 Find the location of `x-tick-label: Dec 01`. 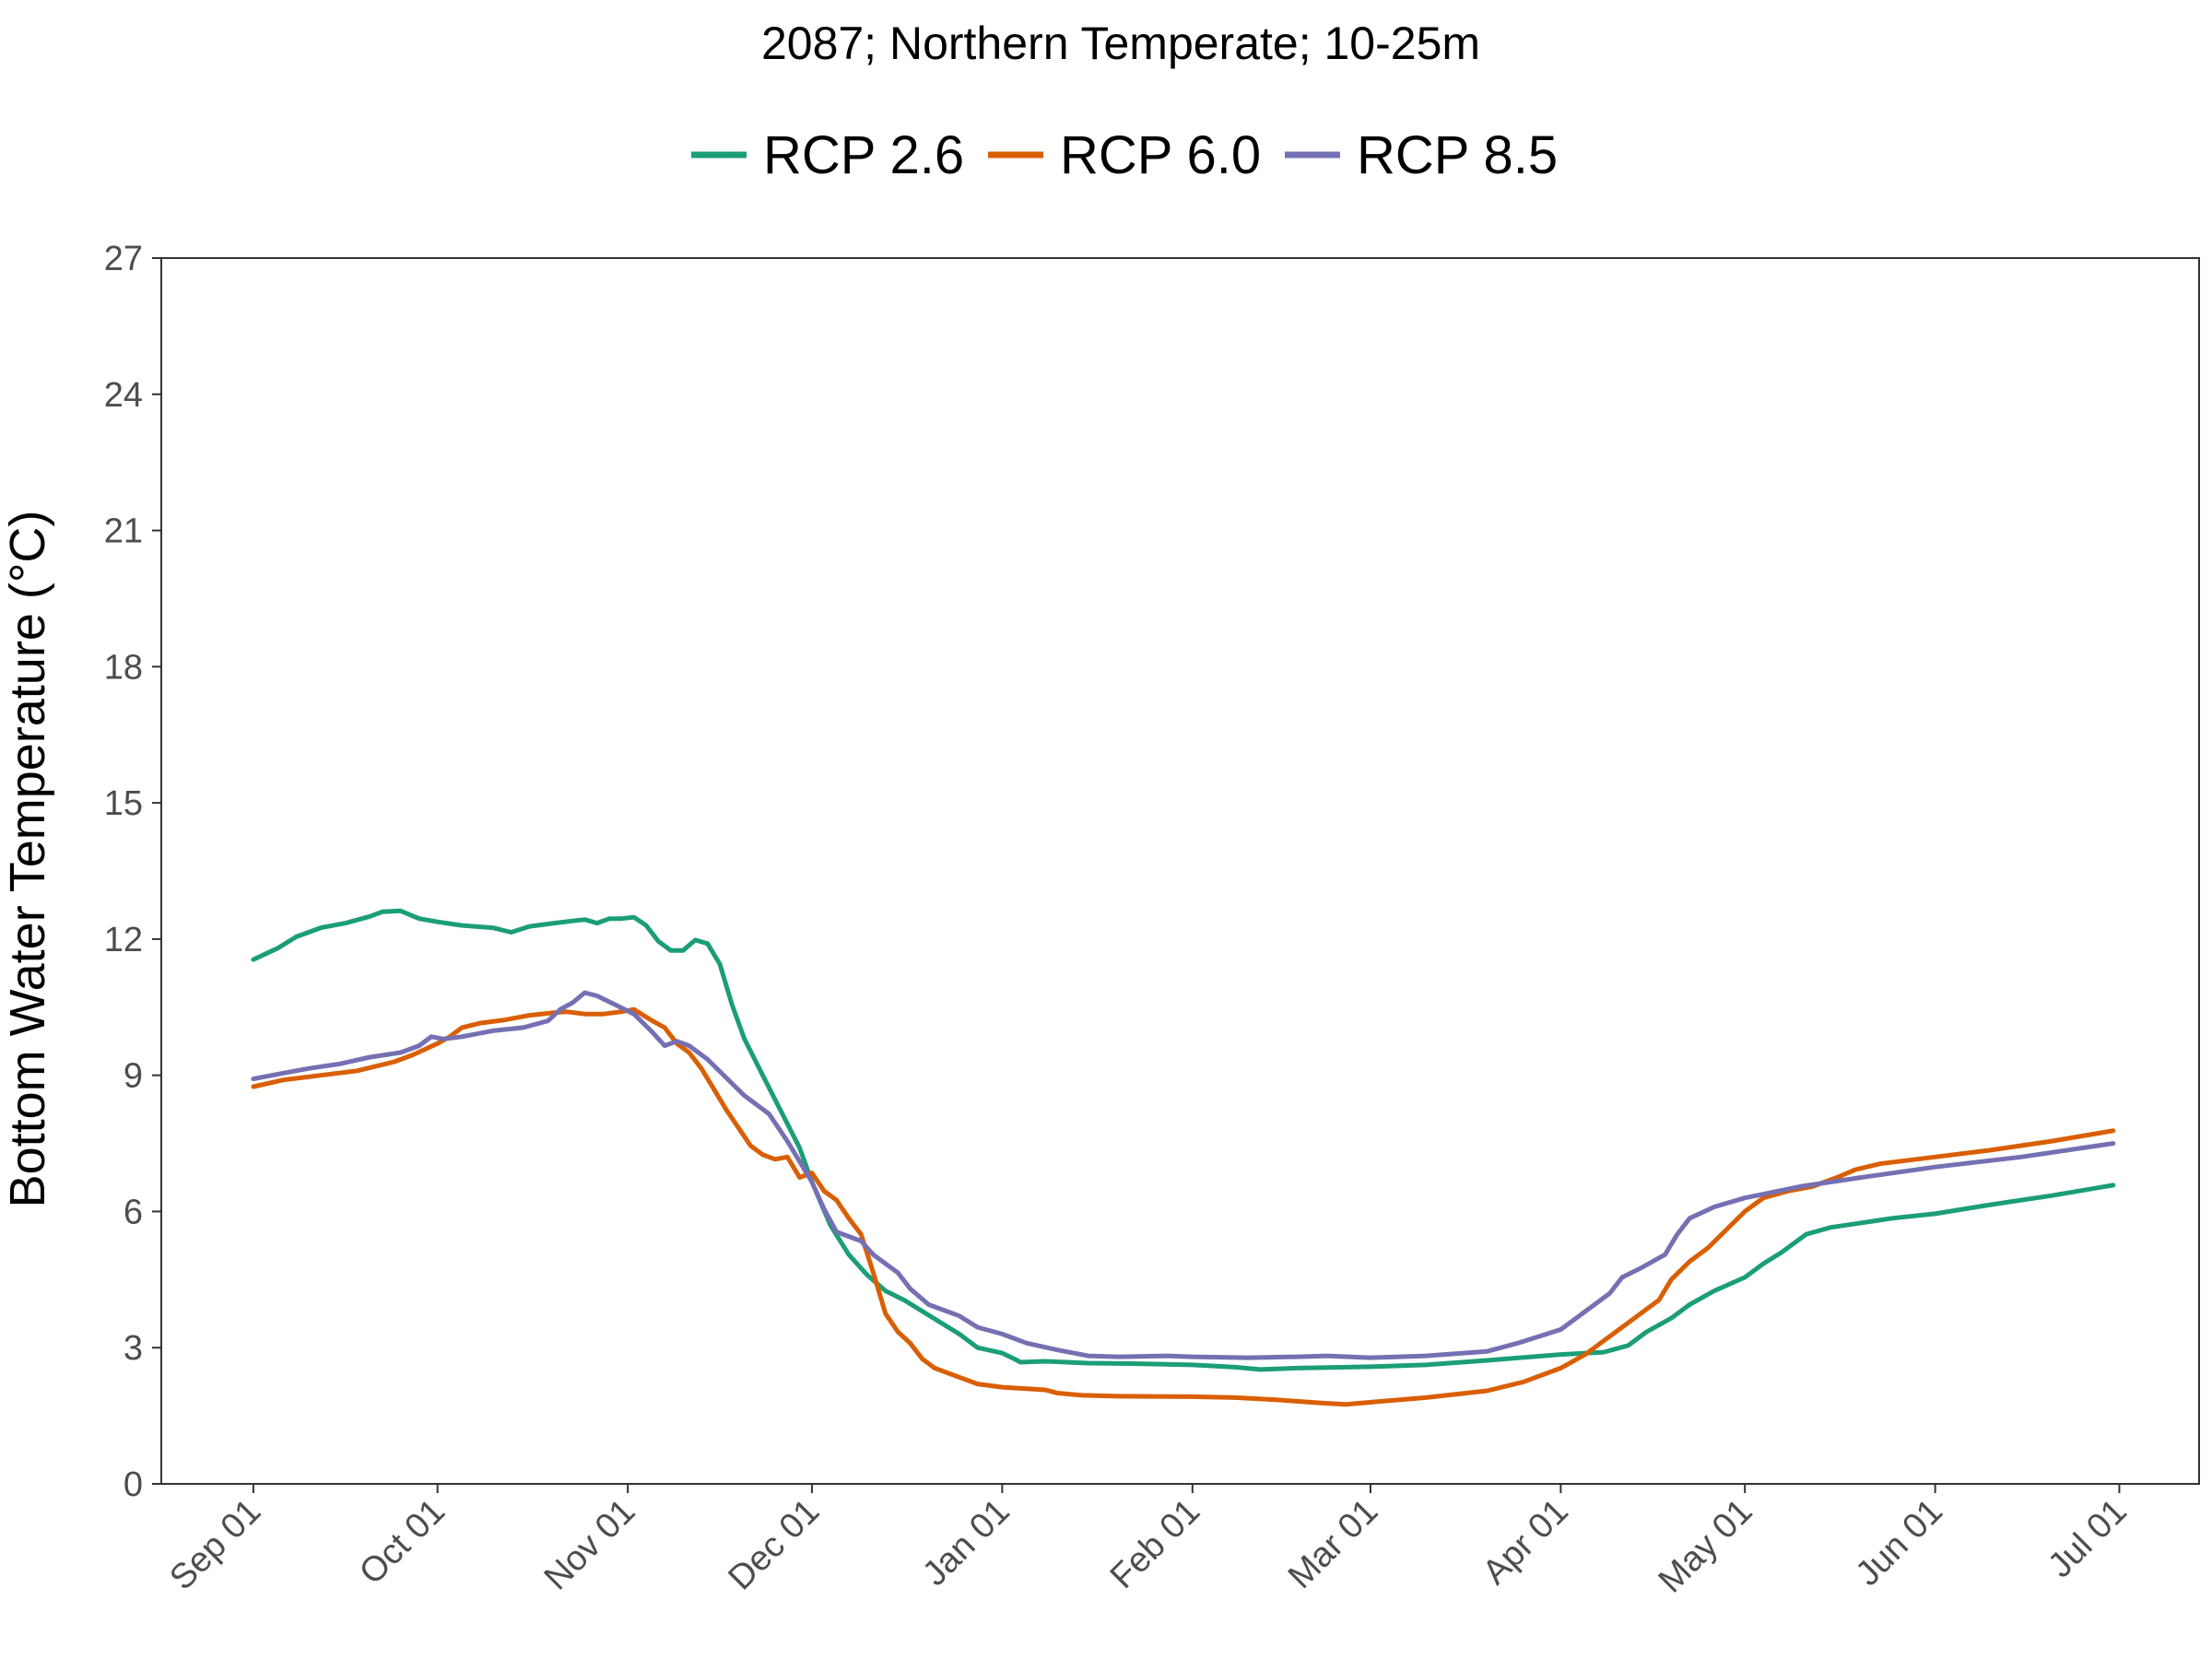

x-tick-label: Dec 01 is located at coordinates (774, 1545).